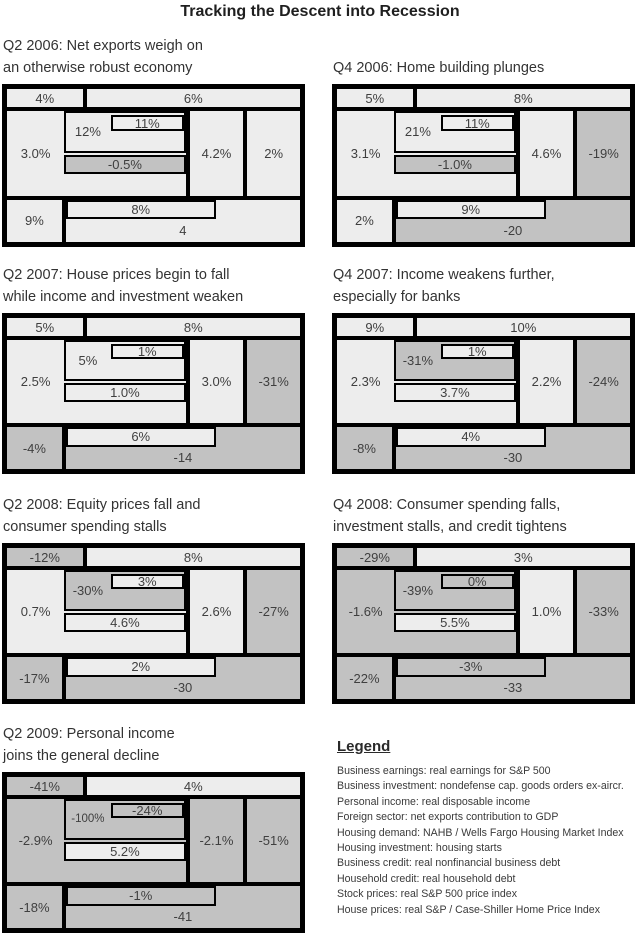  I want to click on cell-center-box: -100% -24%, so click(125, 819).